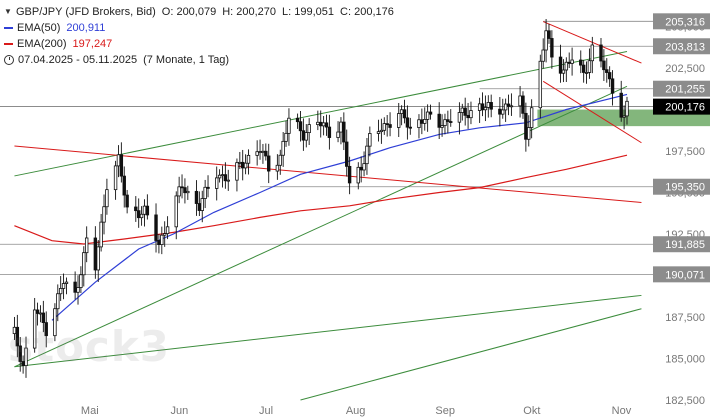  I want to click on legend-symbol: GBP/JPY (JFD Brokers, Bid), so click(86, 12).